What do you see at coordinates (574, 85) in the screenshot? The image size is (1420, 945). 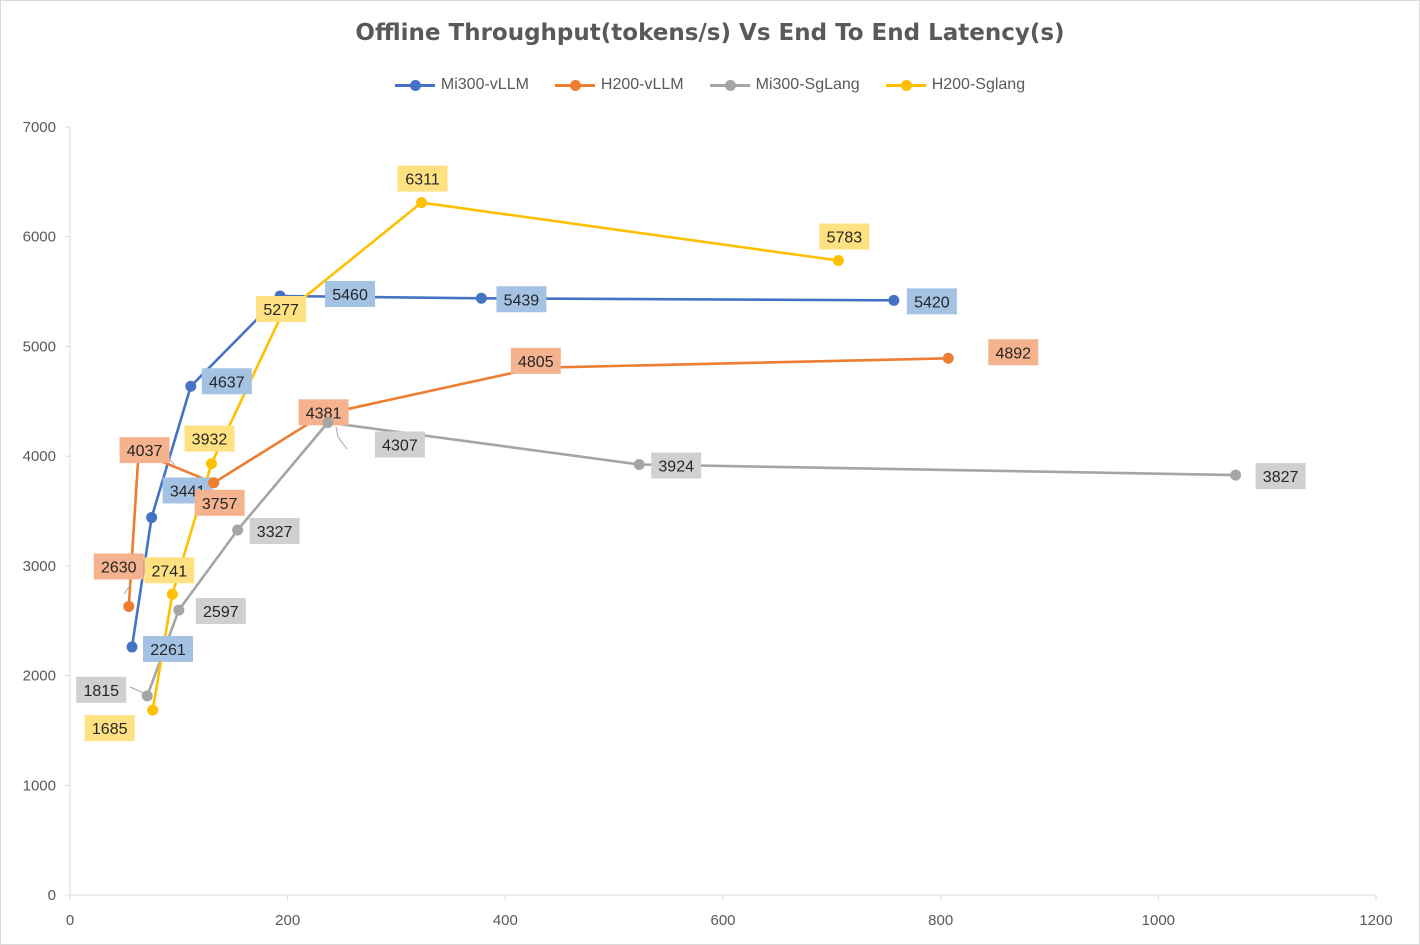 I see `legend-swatch-h200-vllm` at bounding box center [574, 85].